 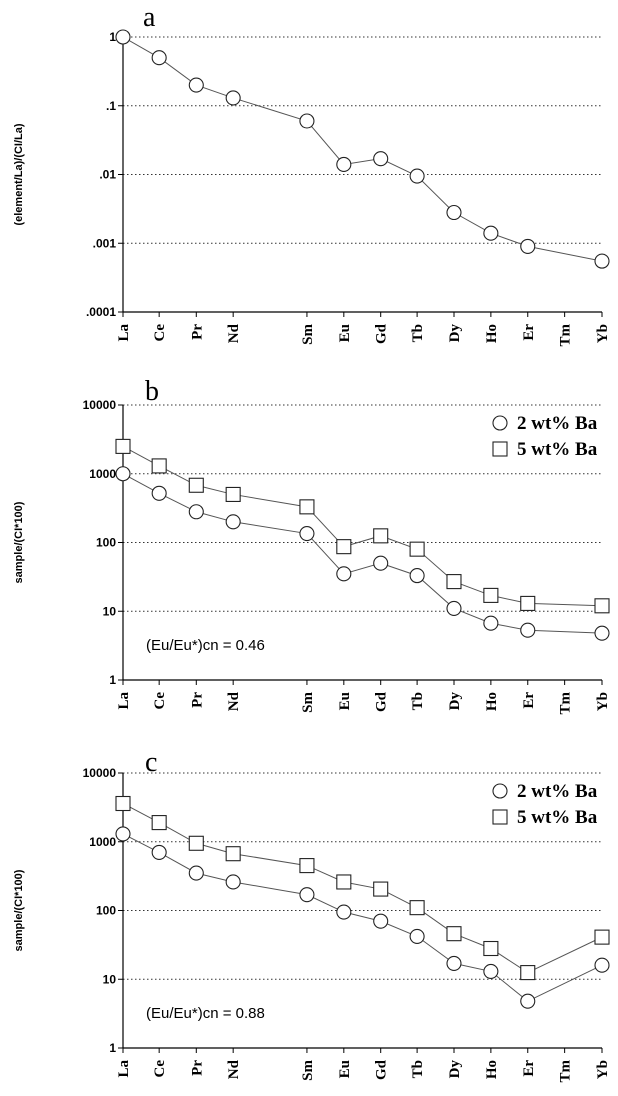 I want to click on y-tick-label: .01, so click(x=107, y=175).